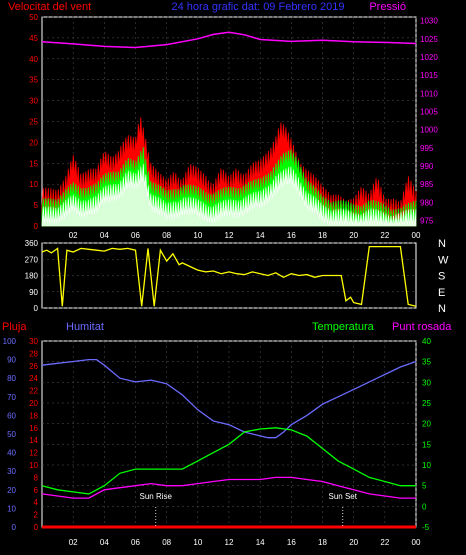 This screenshot has height=555, width=466. What do you see at coordinates (135, 542) in the screenshot?
I see `climate-x-tick: 06` at bounding box center [135, 542].